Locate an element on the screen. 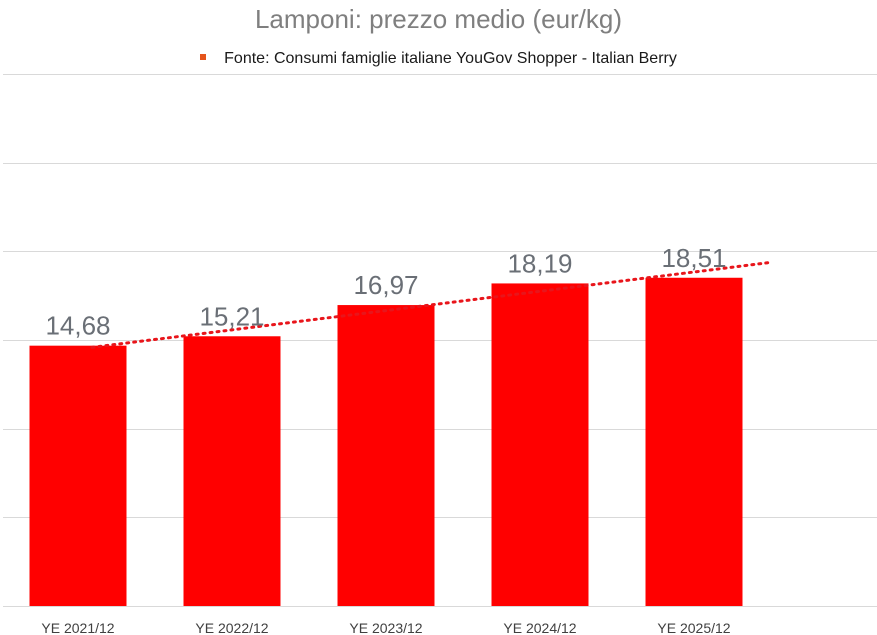  trendline-path is located at coordinates (431, 304).